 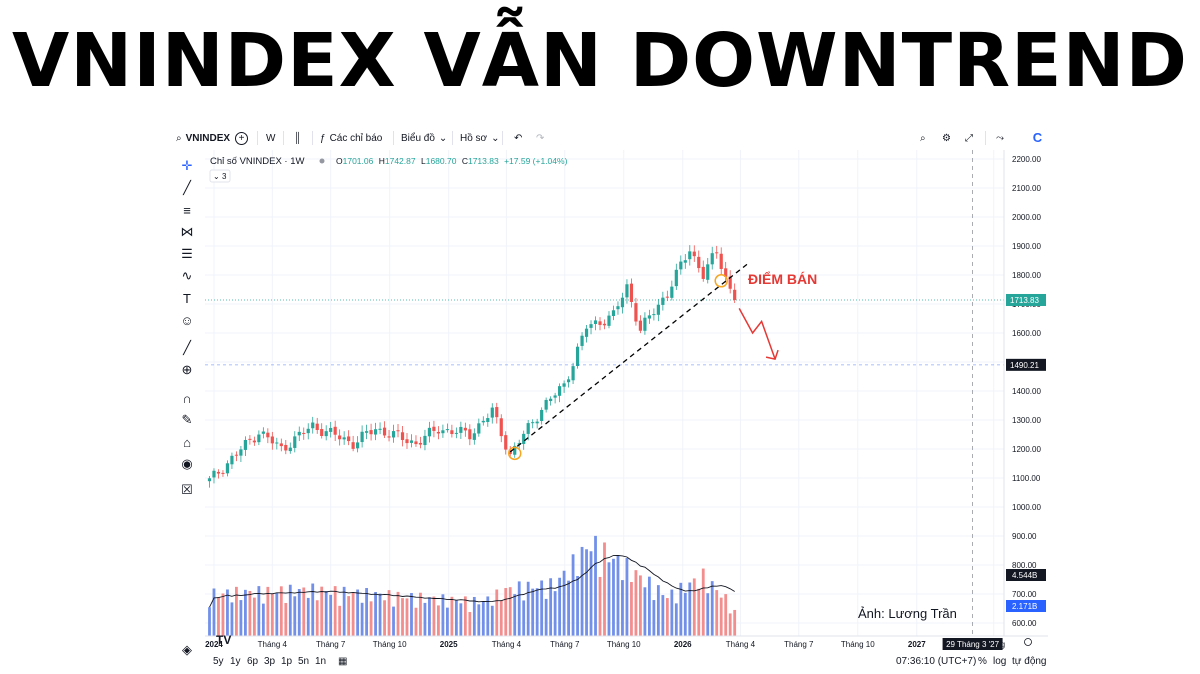 What do you see at coordinates (1024, 575) in the screenshot?
I see `volume-ma-label: 4.544B` at bounding box center [1024, 575].